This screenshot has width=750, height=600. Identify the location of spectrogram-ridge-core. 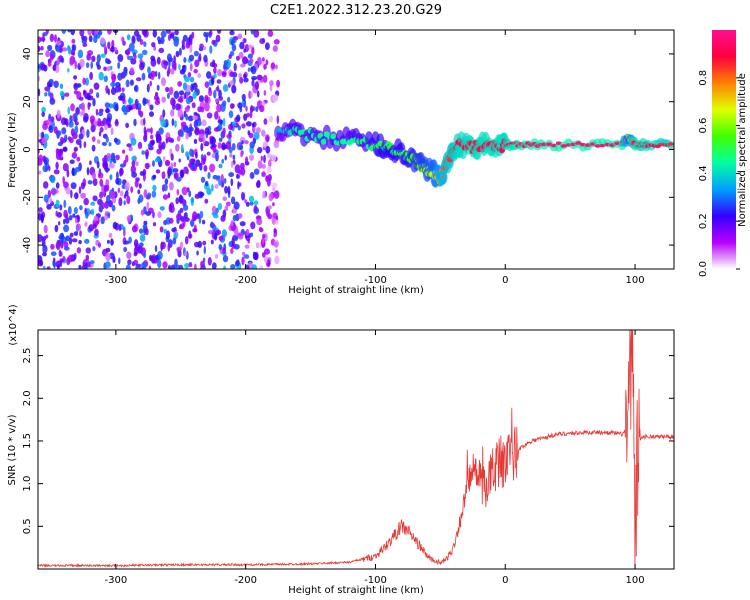
(563, 146).